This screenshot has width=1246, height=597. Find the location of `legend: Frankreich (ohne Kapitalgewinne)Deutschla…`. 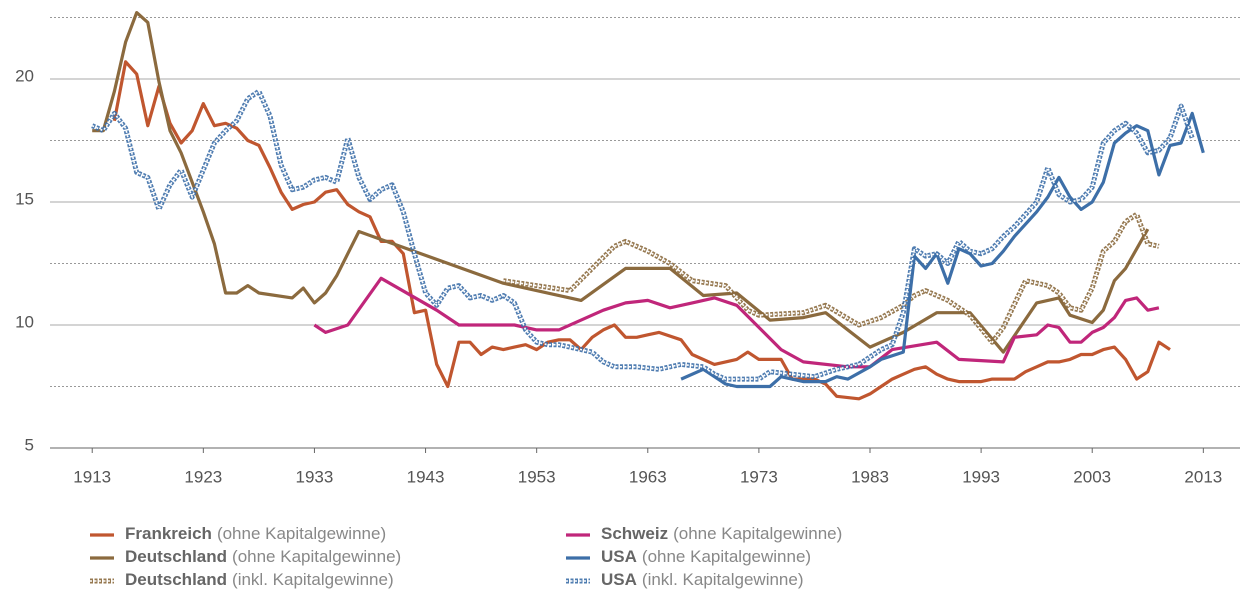

legend: Frankreich (ohne Kapitalgewinne)Deutschla… is located at coordinates (466, 556).